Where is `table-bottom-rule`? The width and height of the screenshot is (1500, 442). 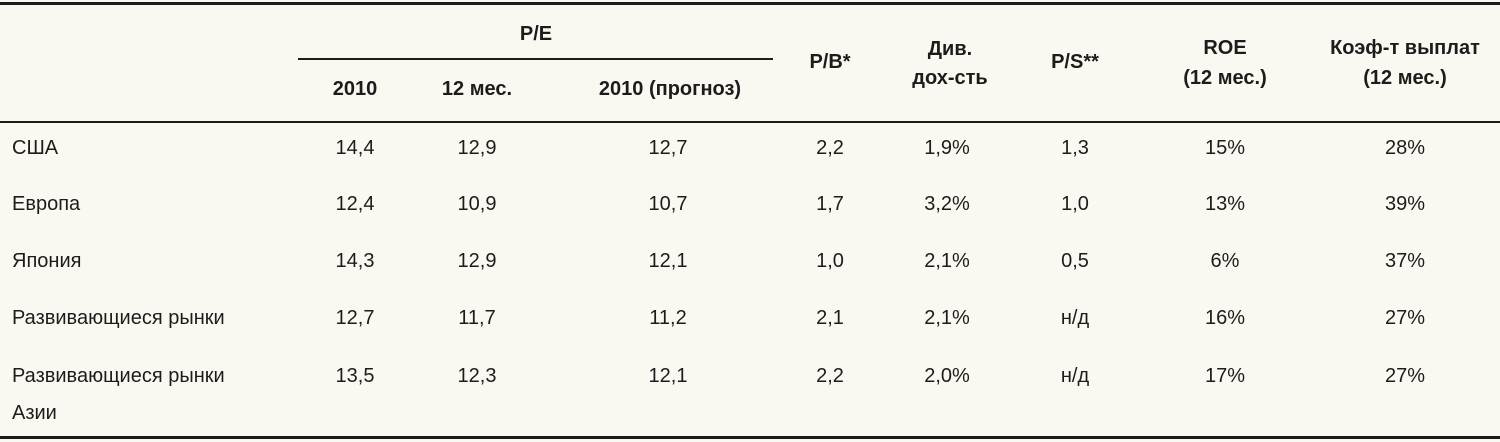
table-bottom-rule is located at coordinates (750, 437).